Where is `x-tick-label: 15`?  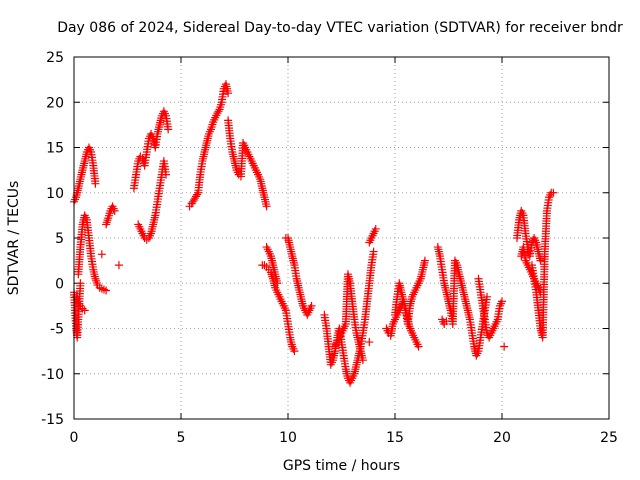 x-tick-label: 15 is located at coordinates (395, 438).